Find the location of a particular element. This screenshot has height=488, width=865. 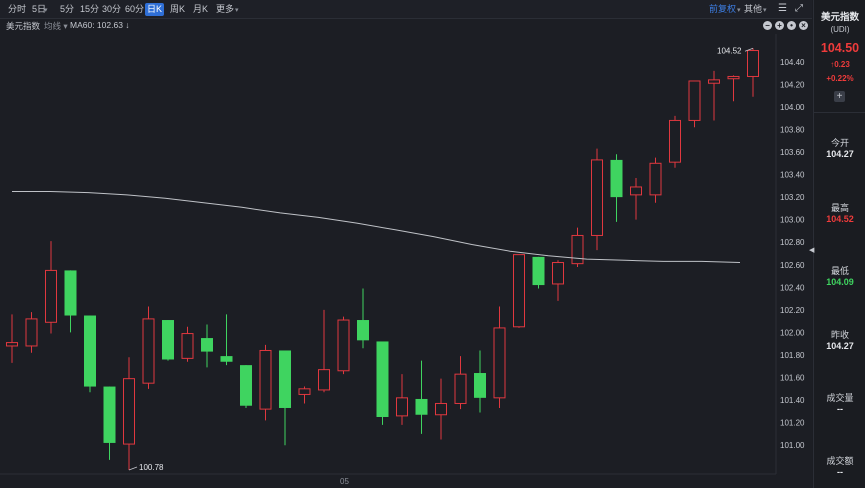

stat-label: 最低 is located at coordinates (839, 271).